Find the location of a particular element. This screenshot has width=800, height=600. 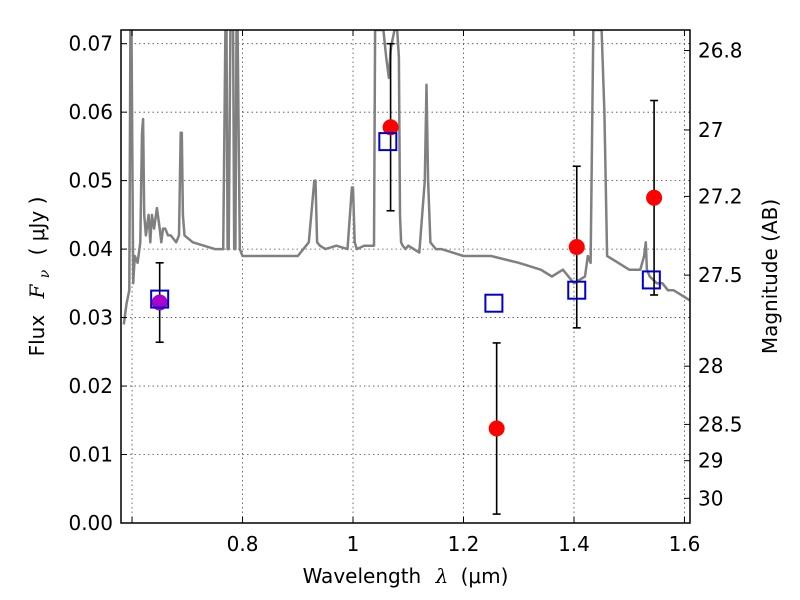

y-axis-label-unit: ( μJy ) is located at coordinates (37, 226).